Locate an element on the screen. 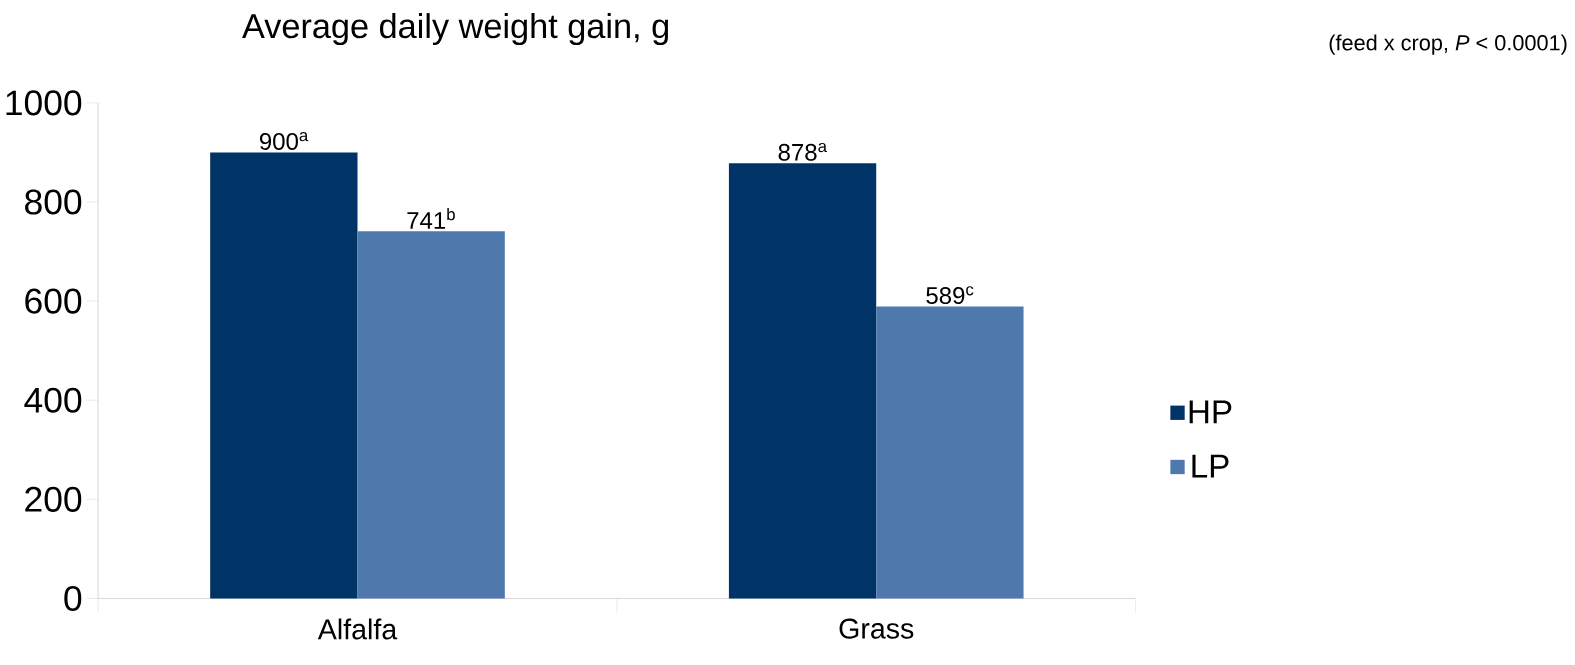 Image resolution: width=1575 pixels, height=665 pixels. y-tick-label: 400 is located at coordinates (53, 400).